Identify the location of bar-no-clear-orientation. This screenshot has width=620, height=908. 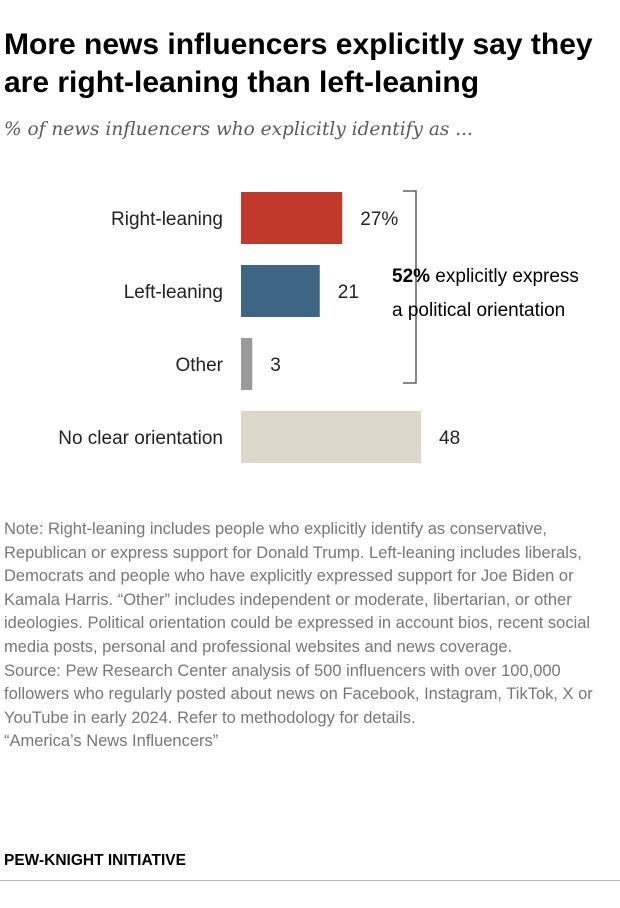
(331, 437).